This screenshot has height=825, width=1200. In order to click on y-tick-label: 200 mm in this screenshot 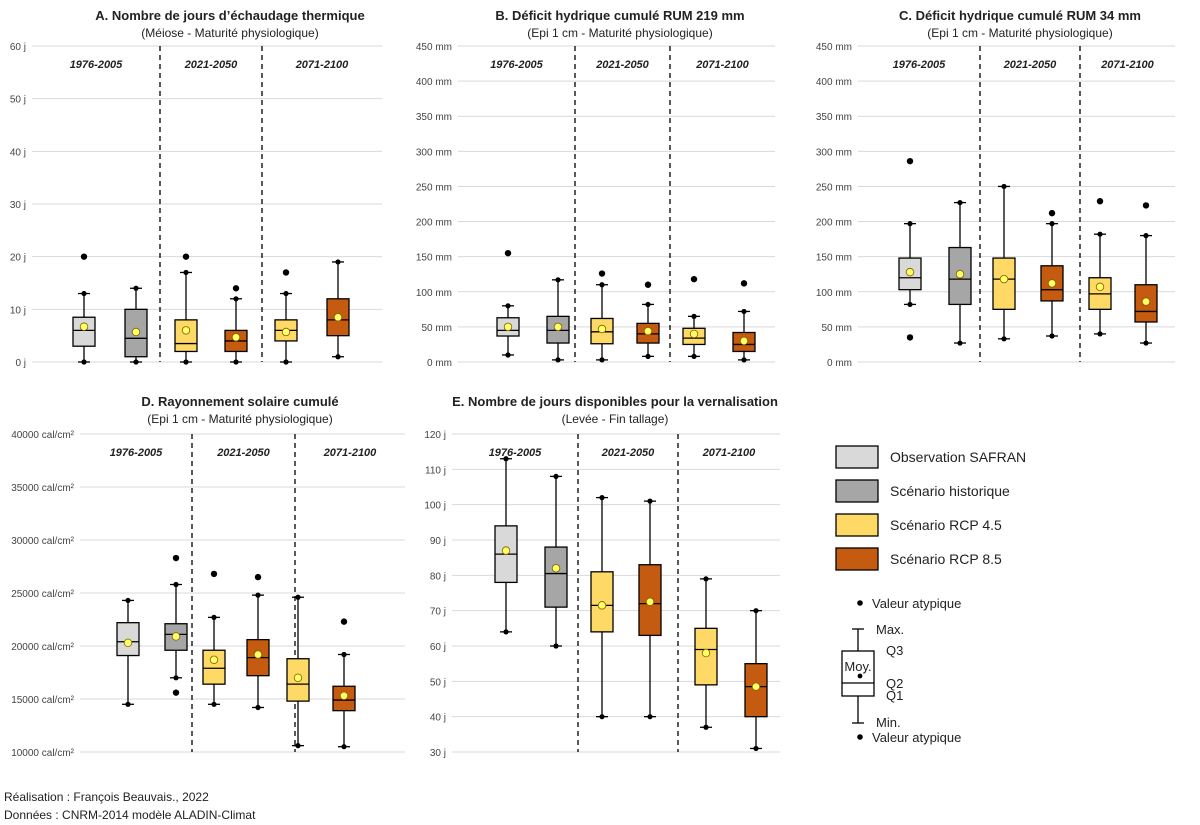, I will do `click(434, 223)`.